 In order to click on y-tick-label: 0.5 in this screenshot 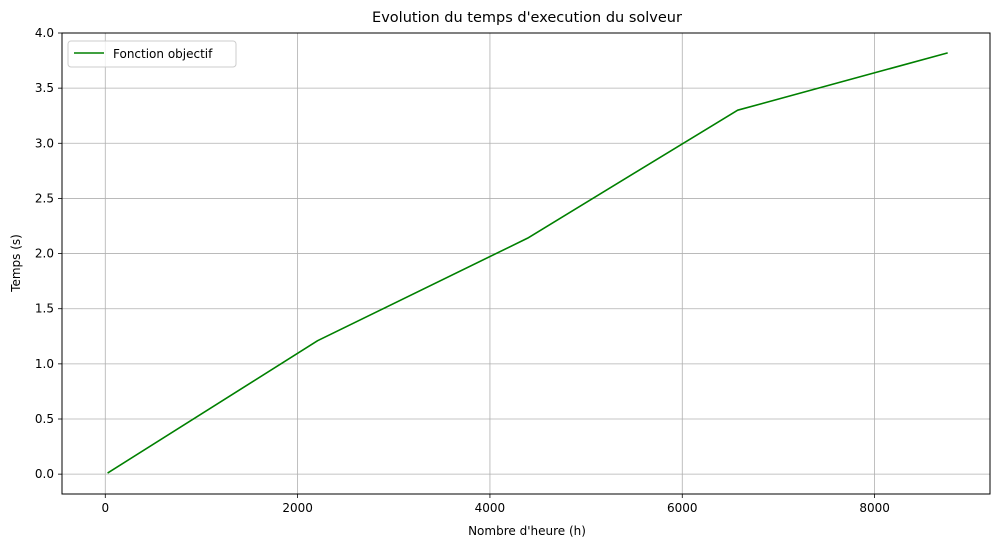, I will do `click(44, 419)`.